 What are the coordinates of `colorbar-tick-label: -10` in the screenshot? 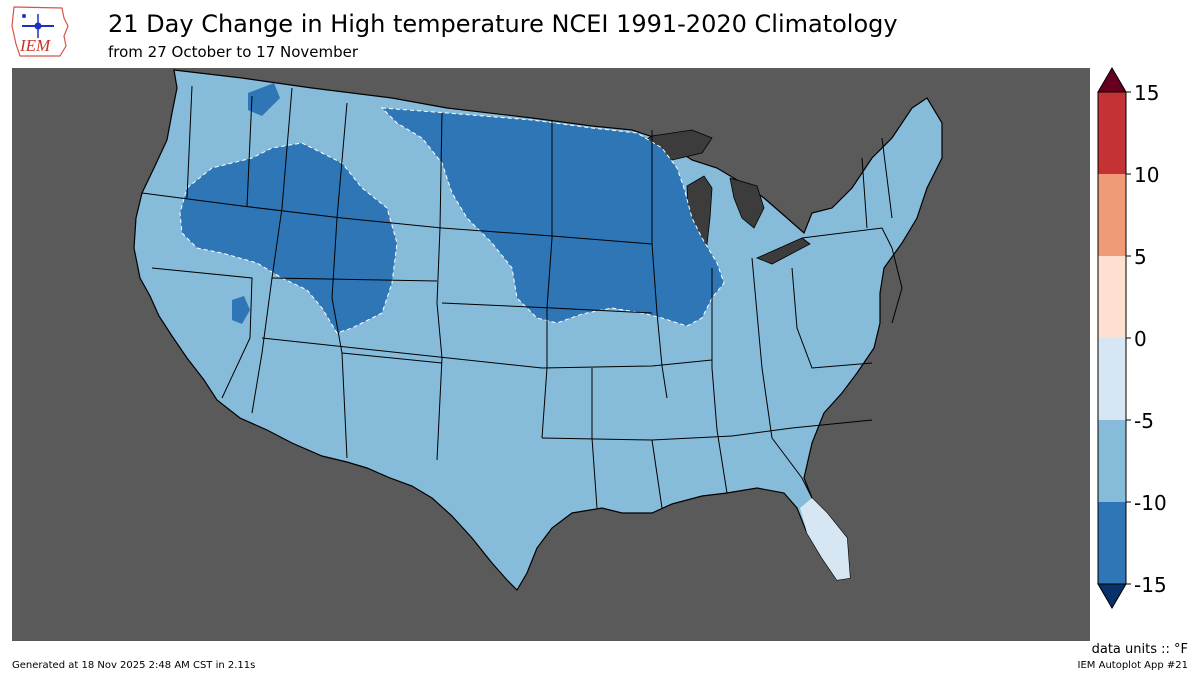 It's located at (1150, 503).